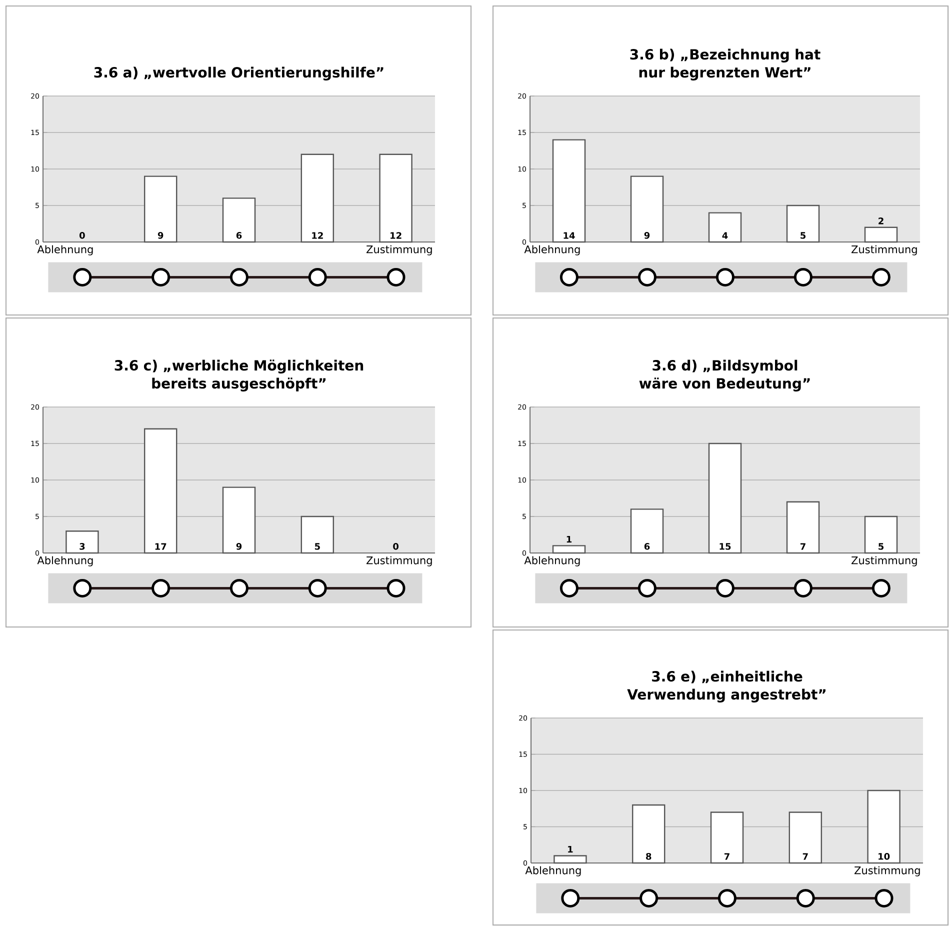  What do you see at coordinates (725, 235) in the screenshot?
I see `data-label: 4` at bounding box center [725, 235].